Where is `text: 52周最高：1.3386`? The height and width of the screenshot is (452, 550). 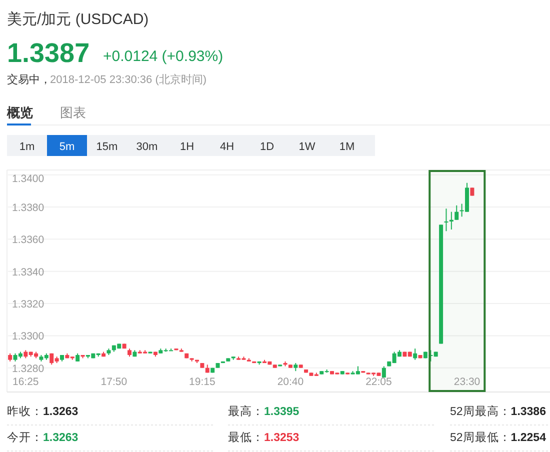
text: 52周最高：1.3386 is located at coordinates (498, 411).